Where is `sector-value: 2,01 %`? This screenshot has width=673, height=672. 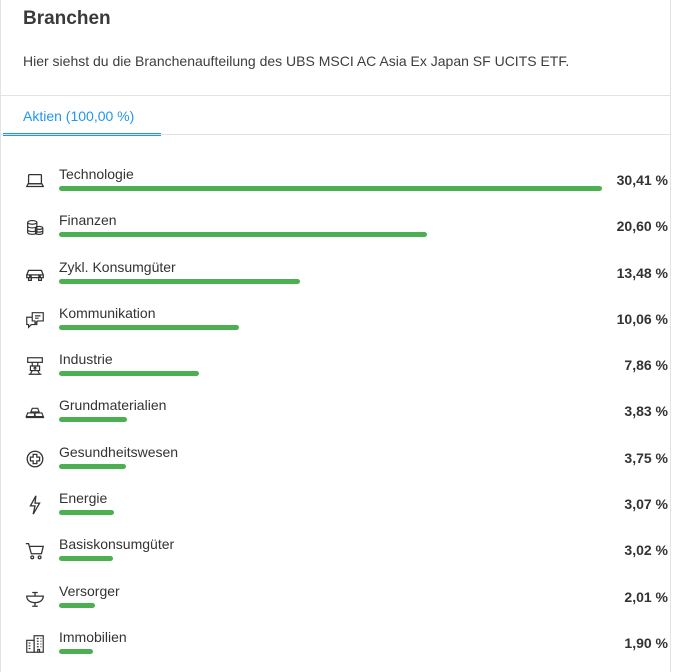 sector-value: 2,01 % is located at coordinates (646, 596).